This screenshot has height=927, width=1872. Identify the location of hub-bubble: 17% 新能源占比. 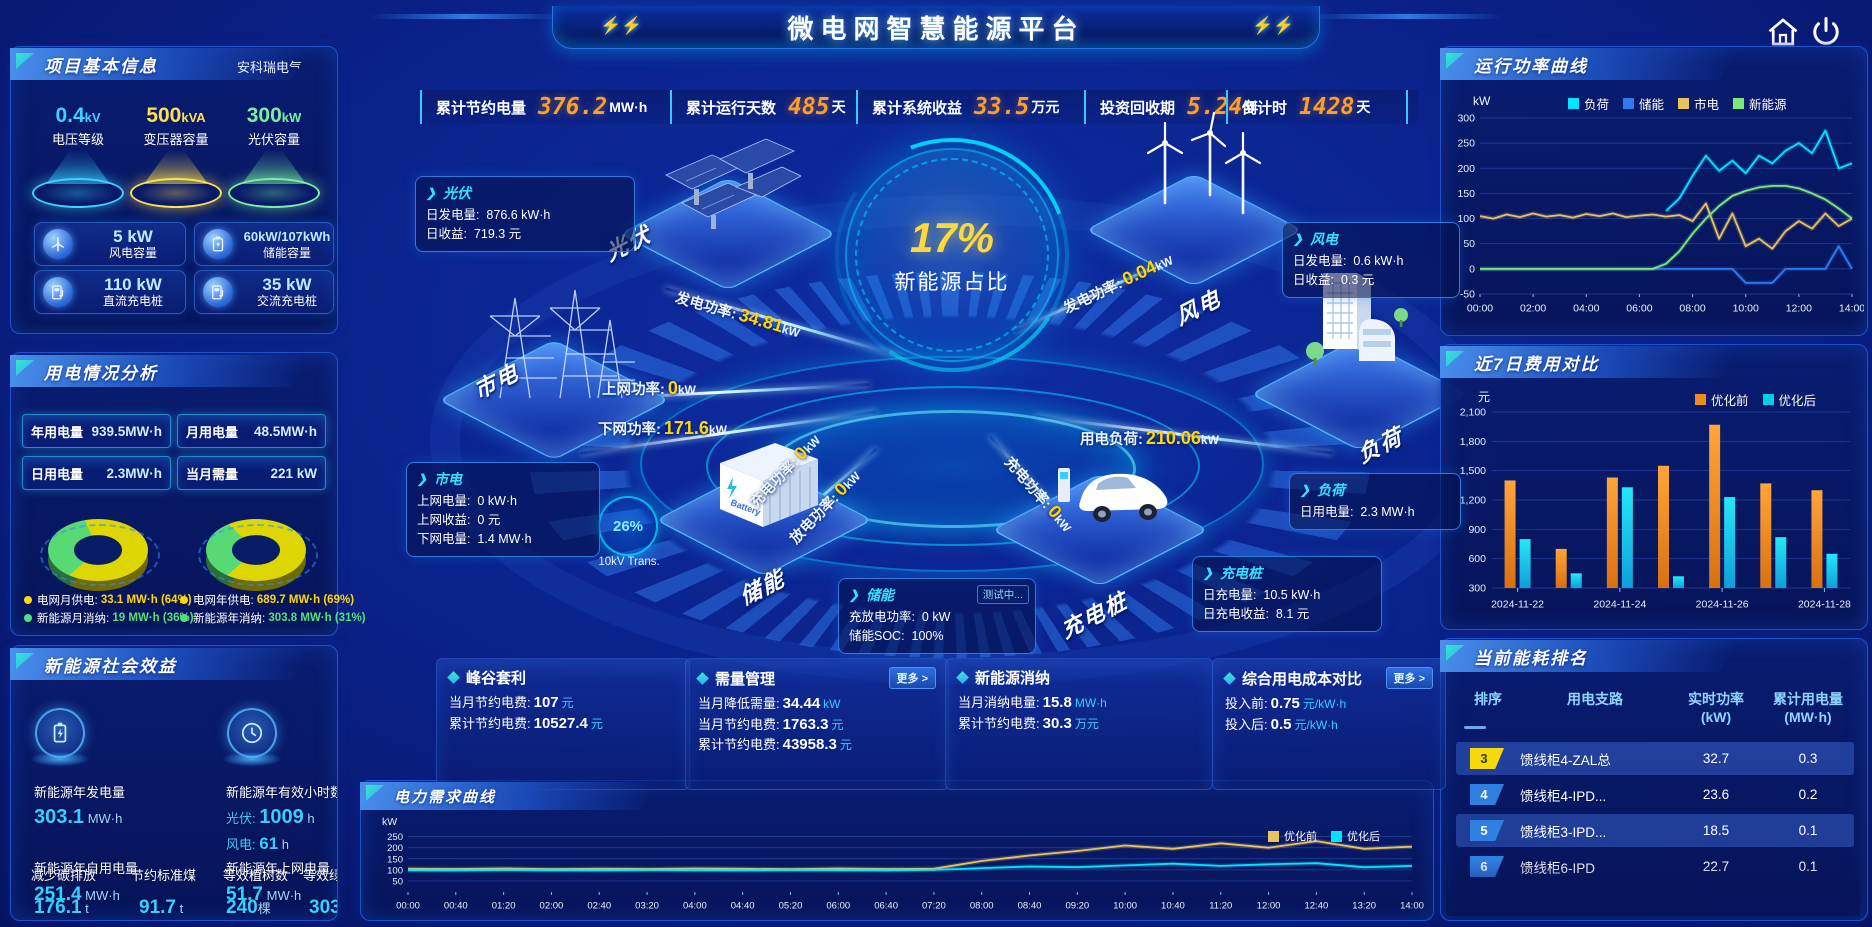
(952, 255).